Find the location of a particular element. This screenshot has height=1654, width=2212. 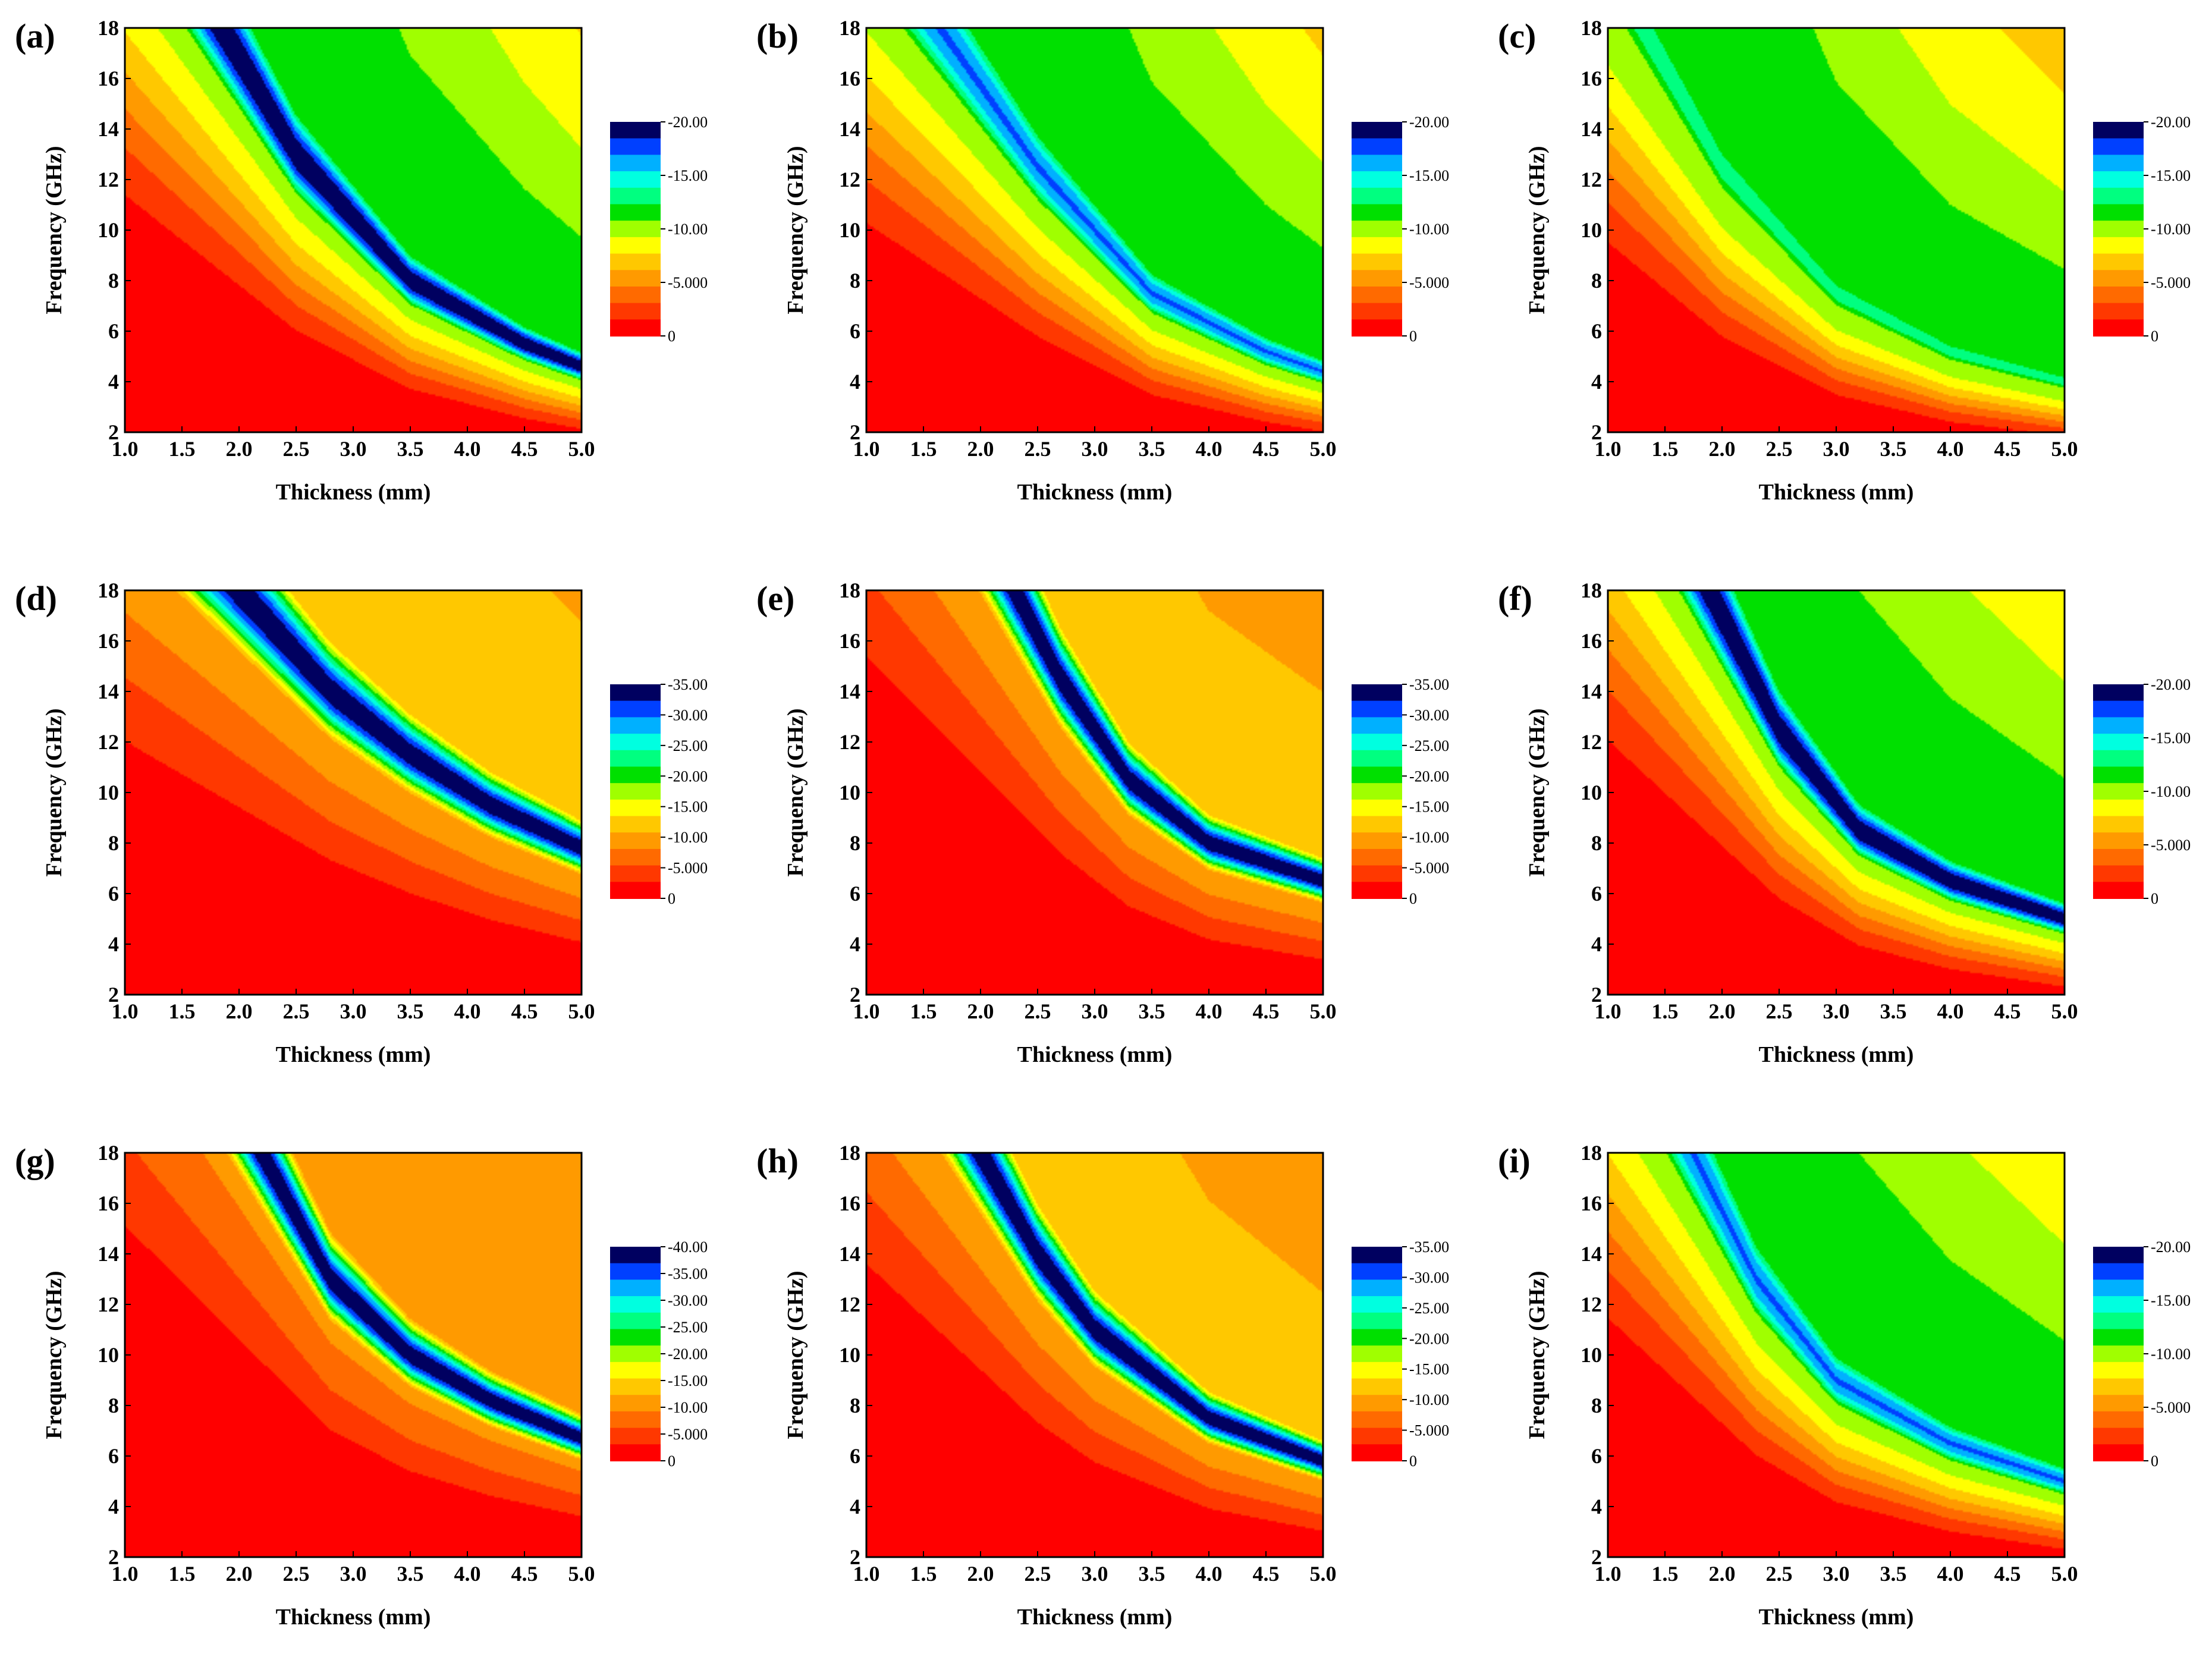

x-tick-label: 1.0 is located at coordinates (866, 449).